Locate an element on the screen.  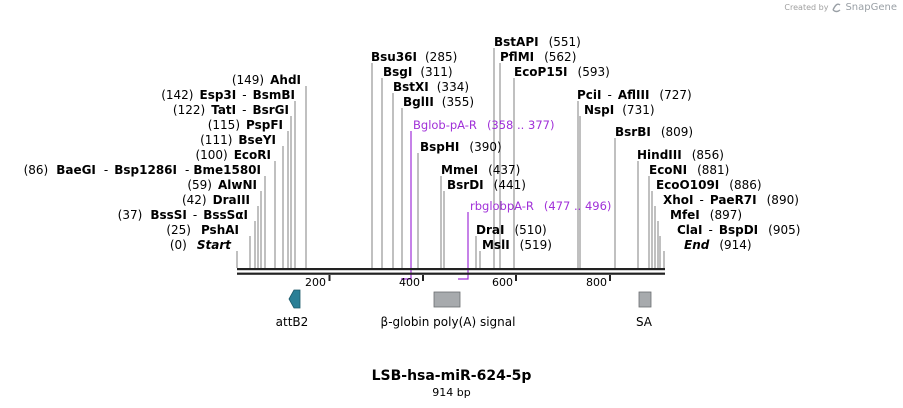
credit-text: Created by is located at coordinates (806, 7).